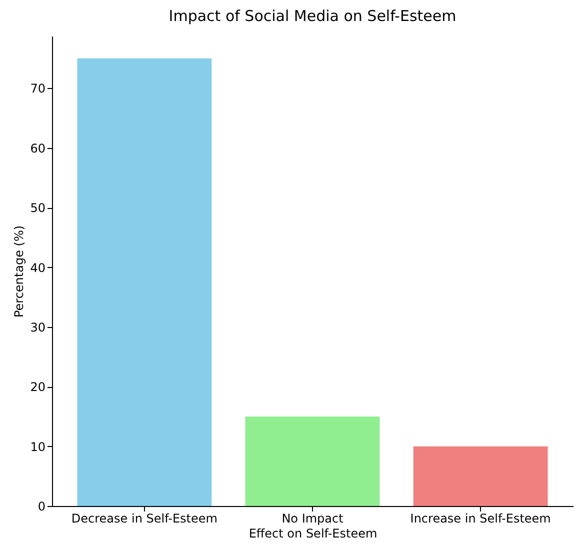  What do you see at coordinates (312, 16) in the screenshot?
I see `chart-title: Impact of Social Media on Self-Esteem` at bounding box center [312, 16].